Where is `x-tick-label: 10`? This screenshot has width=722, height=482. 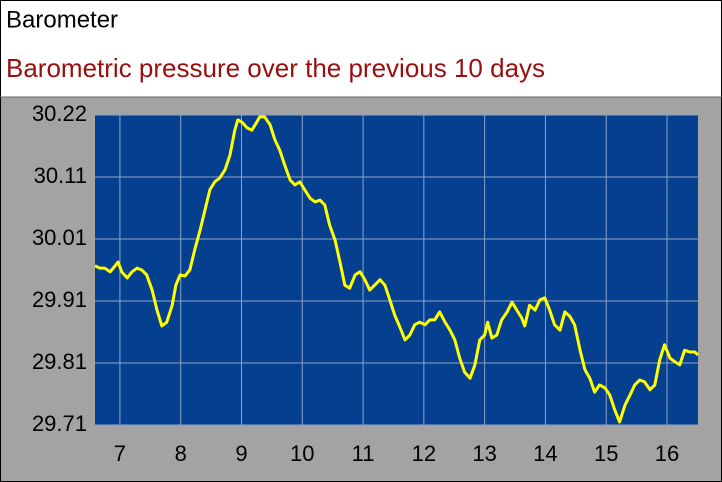
x-tick-label: 10 is located at coordinates (302, 453).